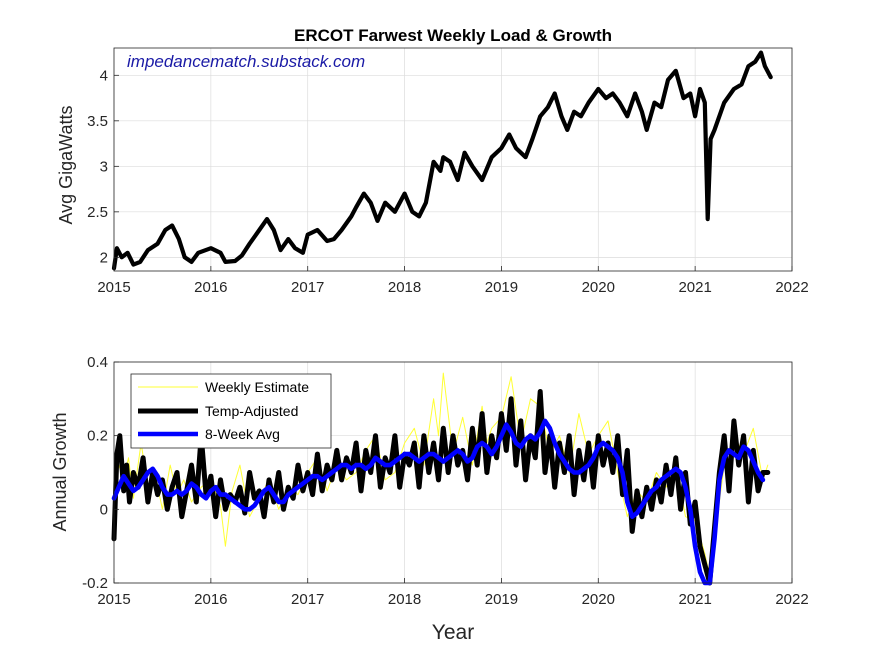 Image resolution: width=875 pixels, height=656 pixels. Describe the element at coordinates (453, 632) in the screenshot. I see `bottom-x-axis-label: Year` at that location.